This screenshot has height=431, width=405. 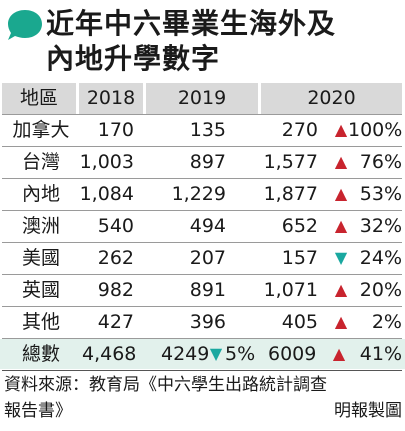 What do you see at coordinates (40, 354) in the screenshot?
I see `total-label: 總數` at bounding box center [40, 354].